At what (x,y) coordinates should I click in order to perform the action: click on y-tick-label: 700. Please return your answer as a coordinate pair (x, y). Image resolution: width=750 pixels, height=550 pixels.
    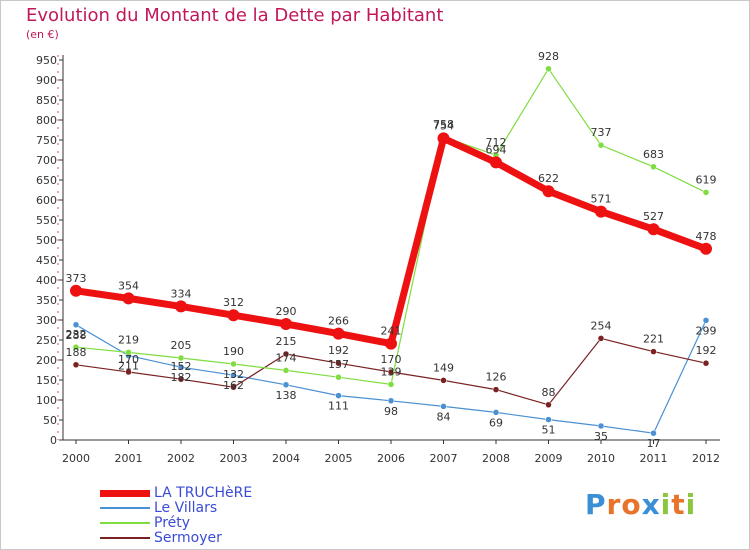
    Looking at the image, I should click on (46, 160).